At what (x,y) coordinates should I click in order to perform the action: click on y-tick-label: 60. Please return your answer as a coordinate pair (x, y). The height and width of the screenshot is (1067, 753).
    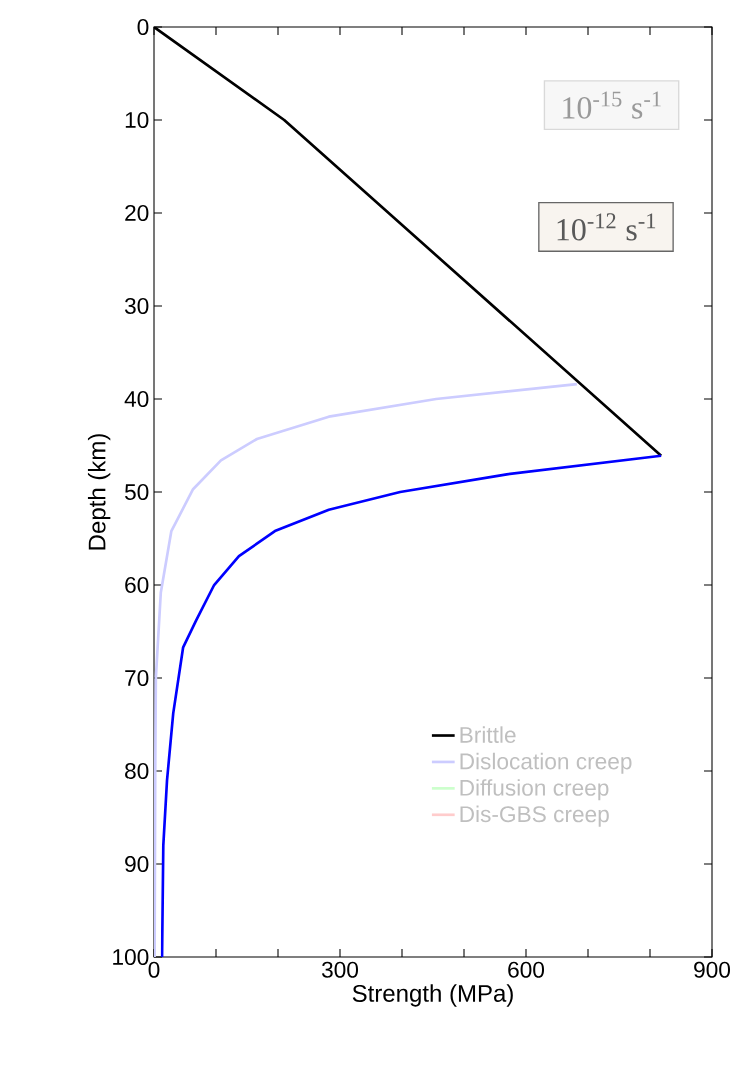
    Looking at the image, I should click on (137, 585).